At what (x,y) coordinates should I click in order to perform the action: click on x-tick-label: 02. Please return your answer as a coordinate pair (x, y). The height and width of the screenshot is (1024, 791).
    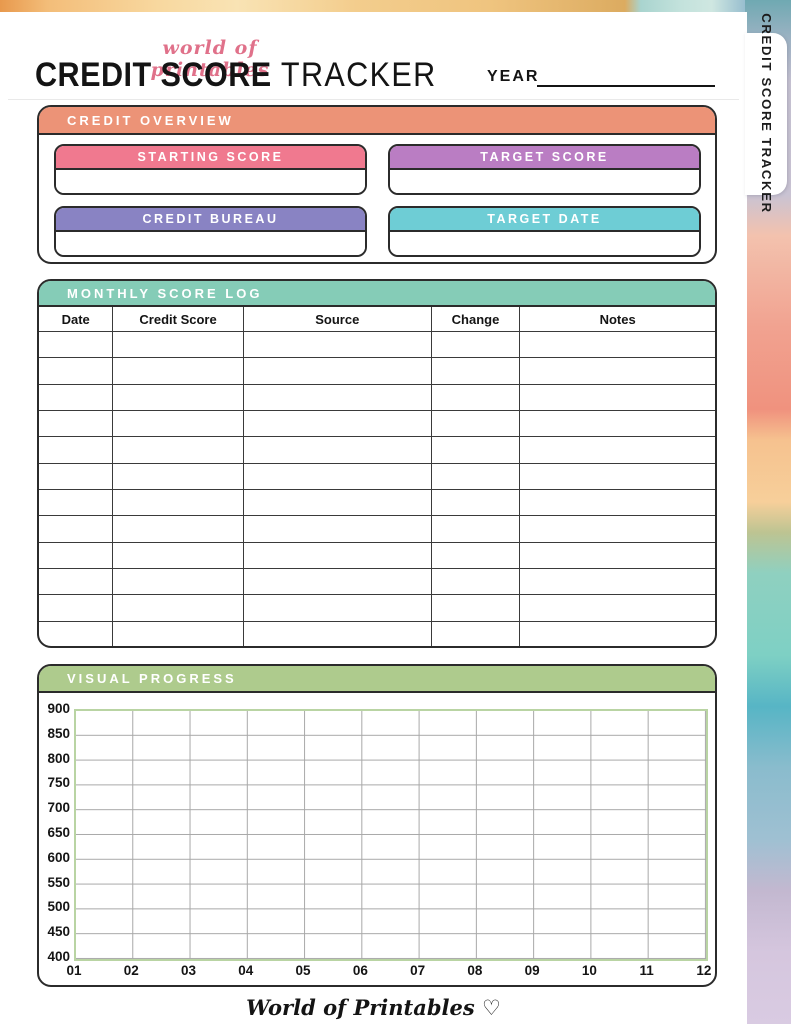
    Looking at the image, I should click on (131, 970).